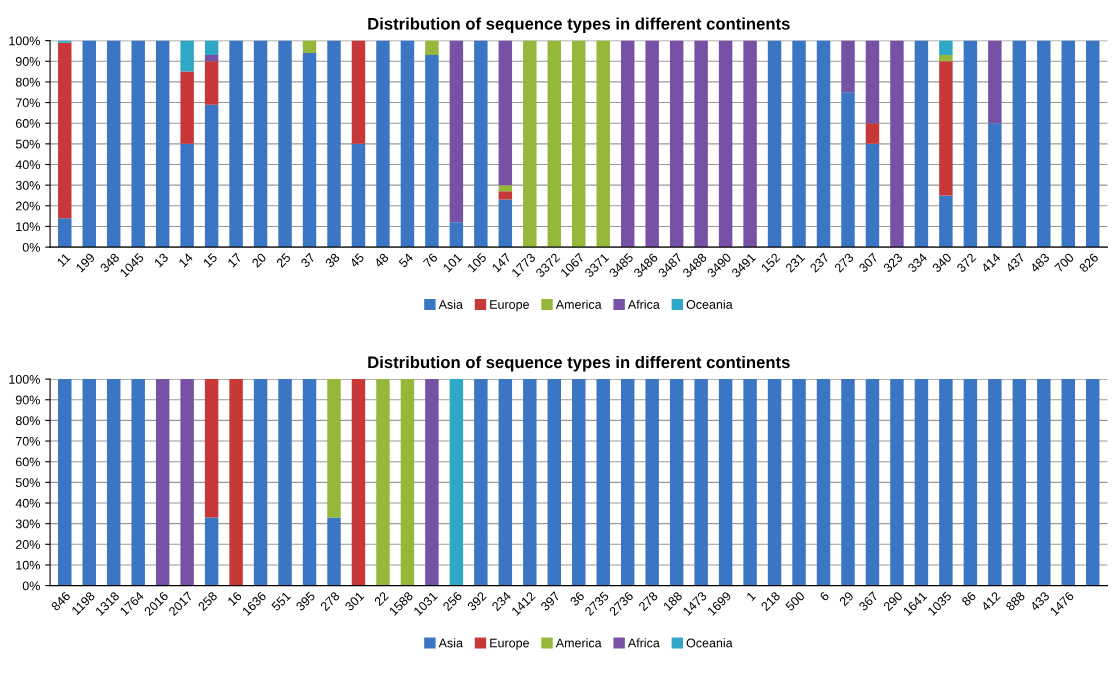 The width and height of the screenshot is (1113, 677). I want to click on x-tick-label: 323, so click(893, 262).